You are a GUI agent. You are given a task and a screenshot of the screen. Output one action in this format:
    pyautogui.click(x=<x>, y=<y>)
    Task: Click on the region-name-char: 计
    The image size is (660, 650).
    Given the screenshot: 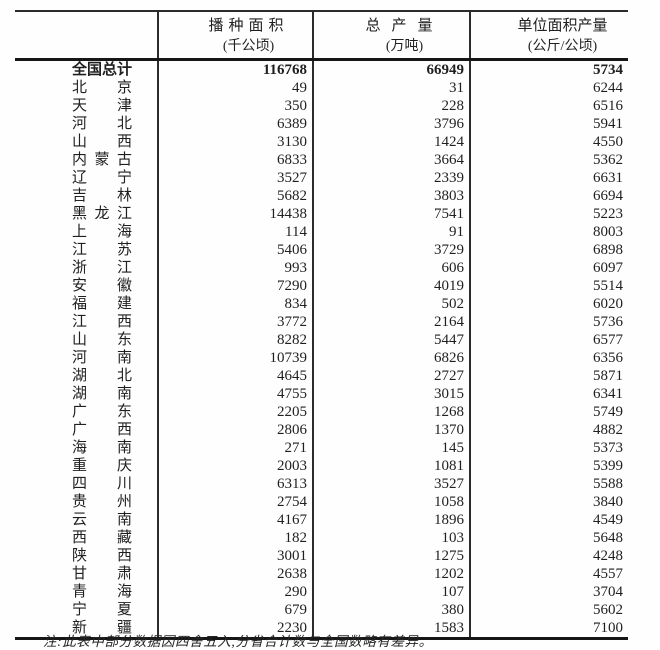 What is the action you would take?
    pyautogui.click(x=125, y=70)
    